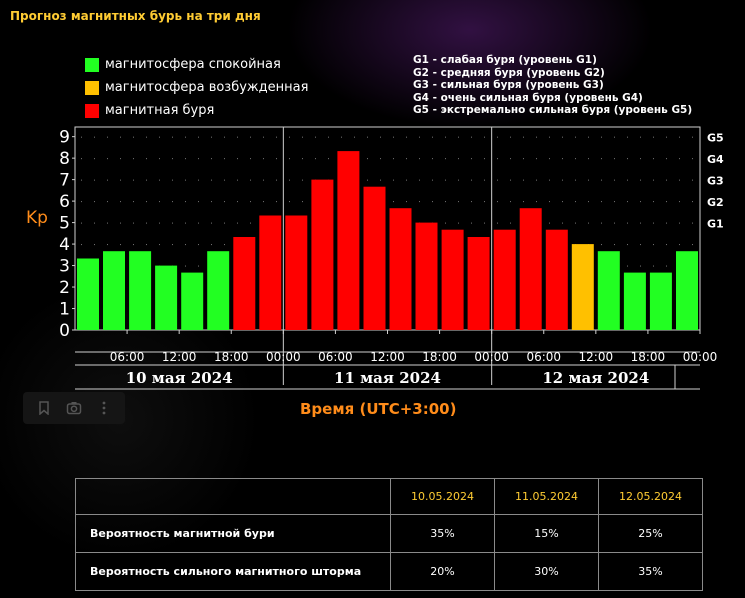 The image size is (745, 598). Describe the element at coordinates (389, 533) in the screenshot. I see `table-row: Вероятность магнитной бури 35% 15% 25%` at that location.